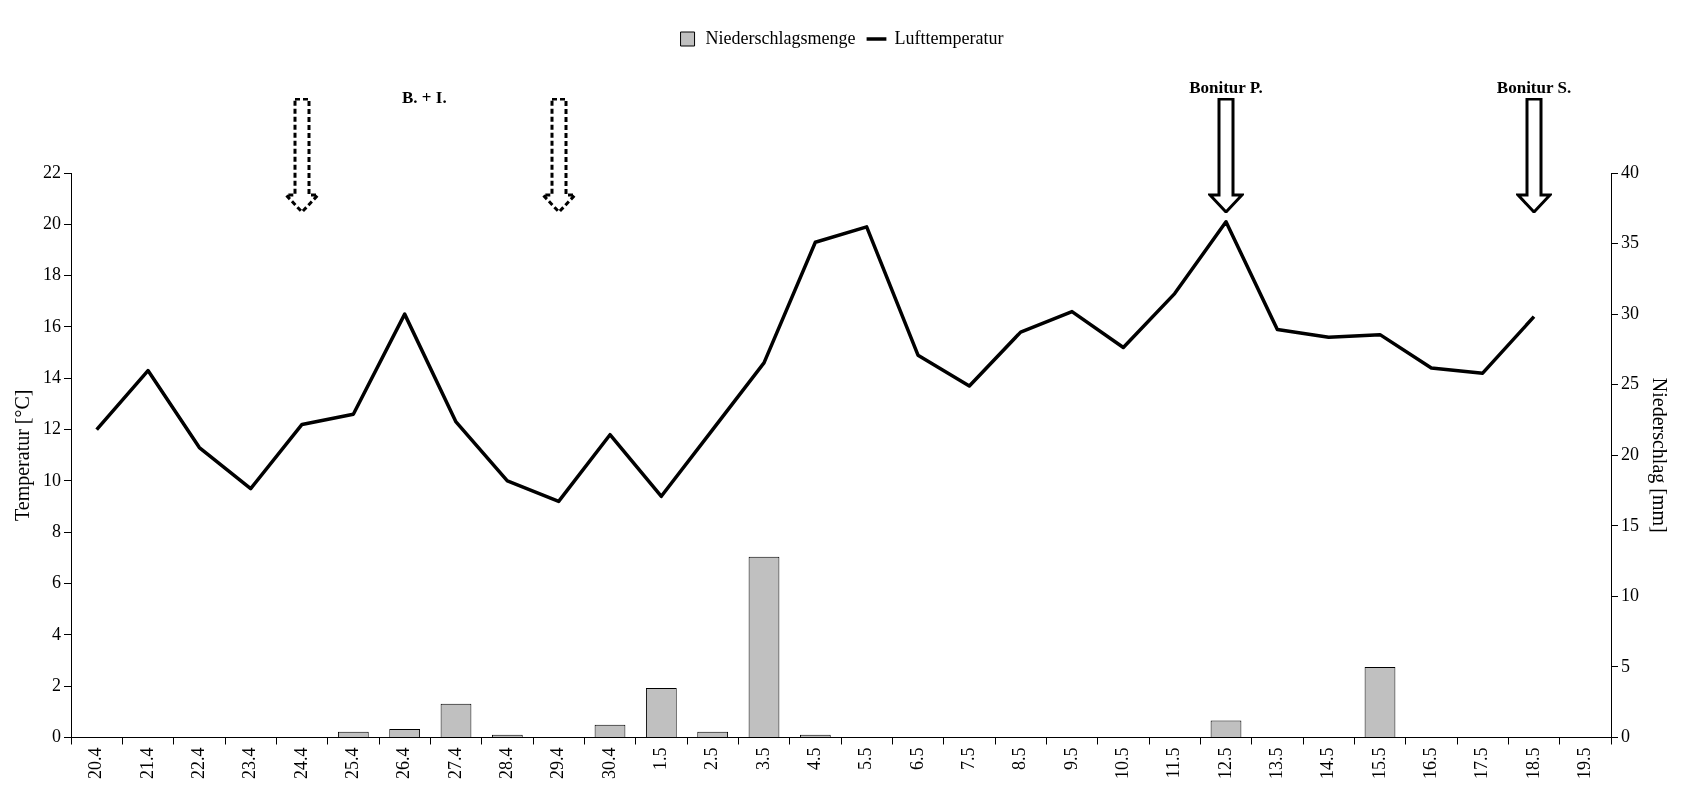 This screenshot has height=790, width=1692. I want to click on x-tick-label: 18.5, so click(1532, 763).